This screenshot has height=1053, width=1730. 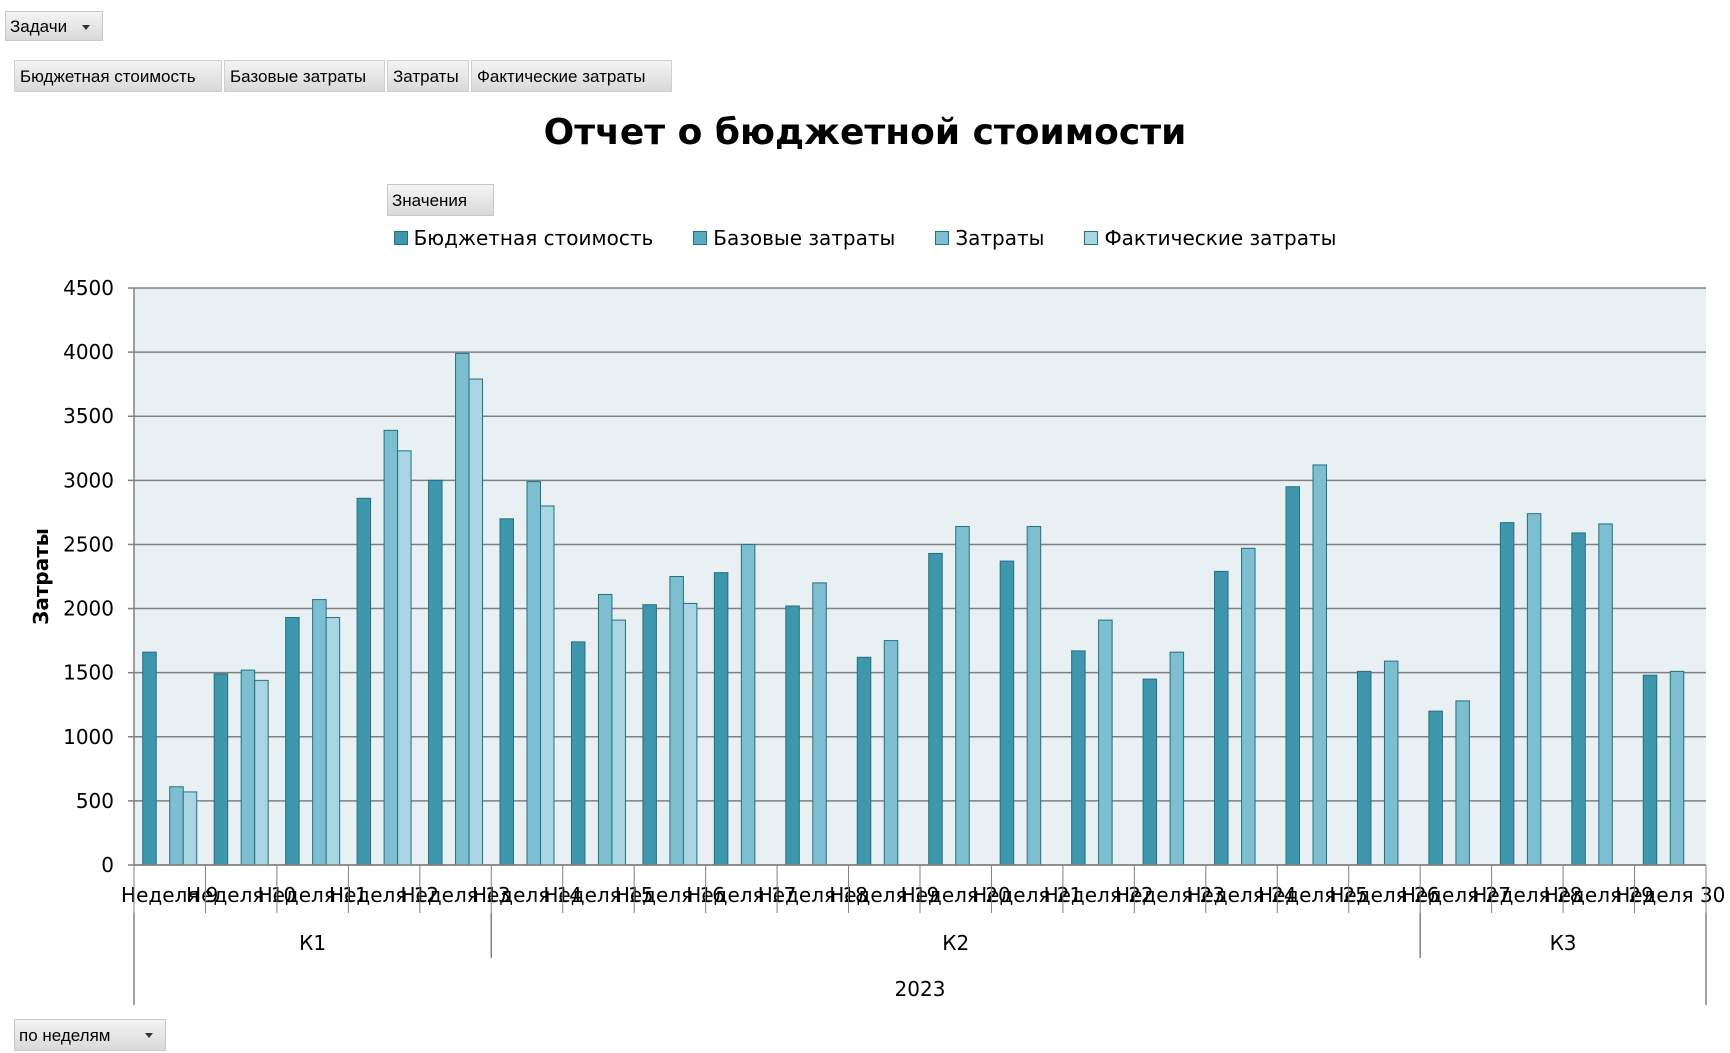 What do you see at coordinates (304, 76) in the screenshot?
I see `series-field-baseline: Базовые затраты` at bounding box center [304, 76].